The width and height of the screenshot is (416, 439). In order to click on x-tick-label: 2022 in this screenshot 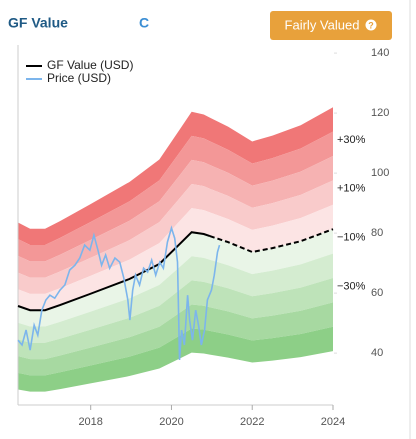, I will do `click(252, 422)`.